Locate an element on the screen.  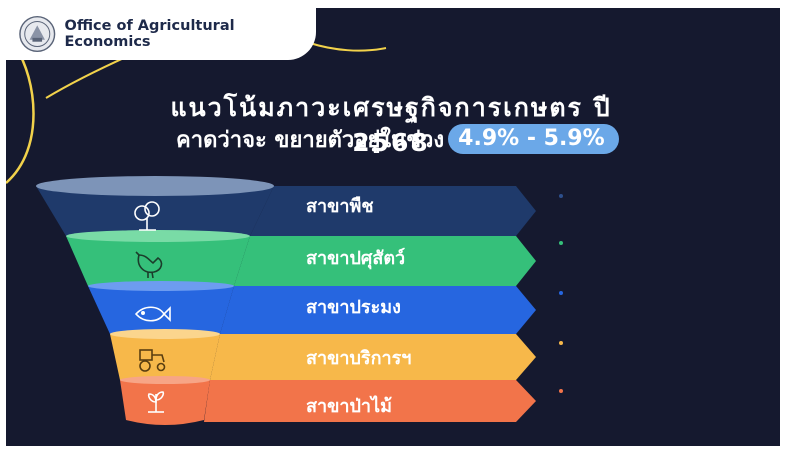
growth-range-badge: 4.9% - 5.9% is located at coordinates (533, 139).